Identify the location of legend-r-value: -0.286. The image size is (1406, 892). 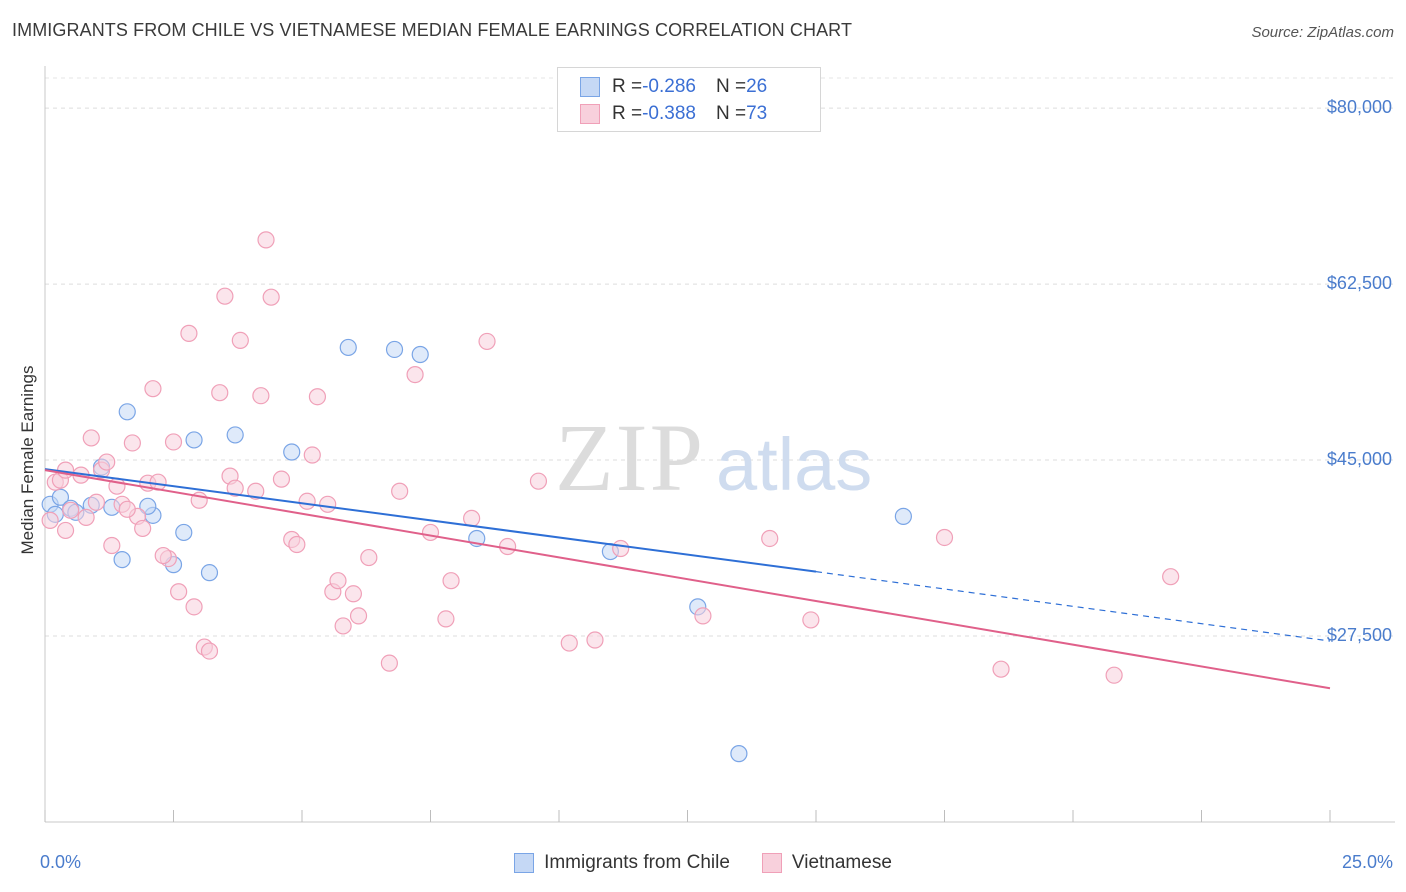
(669, 86).